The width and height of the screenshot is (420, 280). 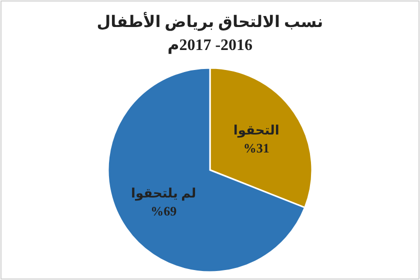 What do you see at coordinates (210, 45) in the screenshot?
I see `chart-subtitle: 2016- 2017م` at bounding box center [210, 45].